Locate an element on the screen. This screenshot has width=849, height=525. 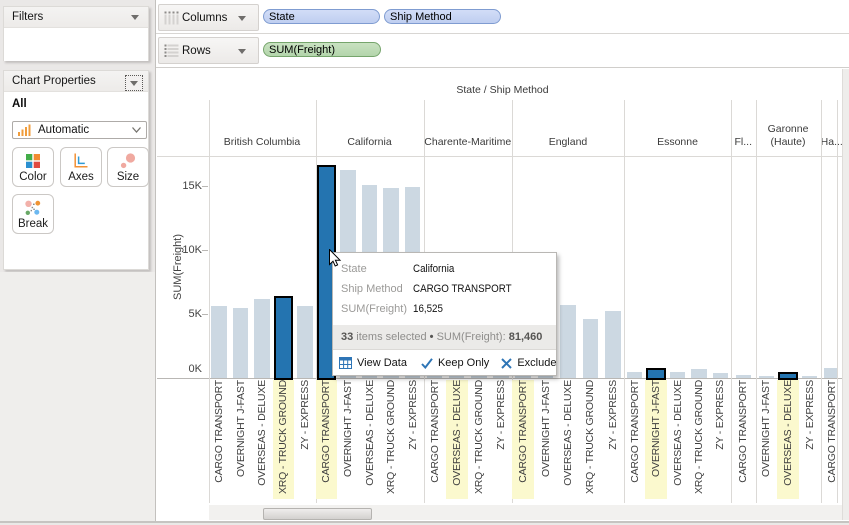
pill-ship-method-label: Ship Method is located at coordinates (421, 17).